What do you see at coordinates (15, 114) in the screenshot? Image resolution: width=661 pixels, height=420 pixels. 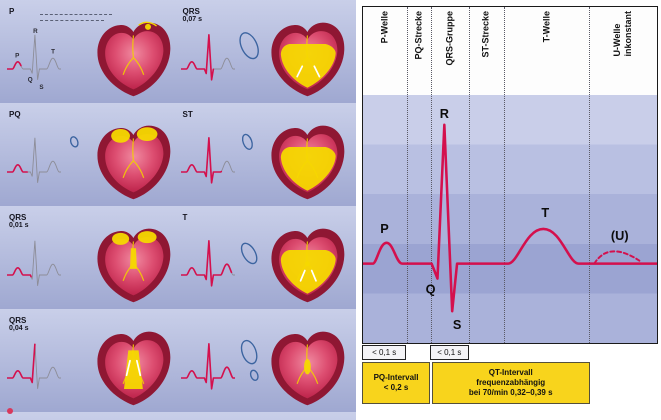 I see `phase-label: PQ` at bounding box center [15, 114].